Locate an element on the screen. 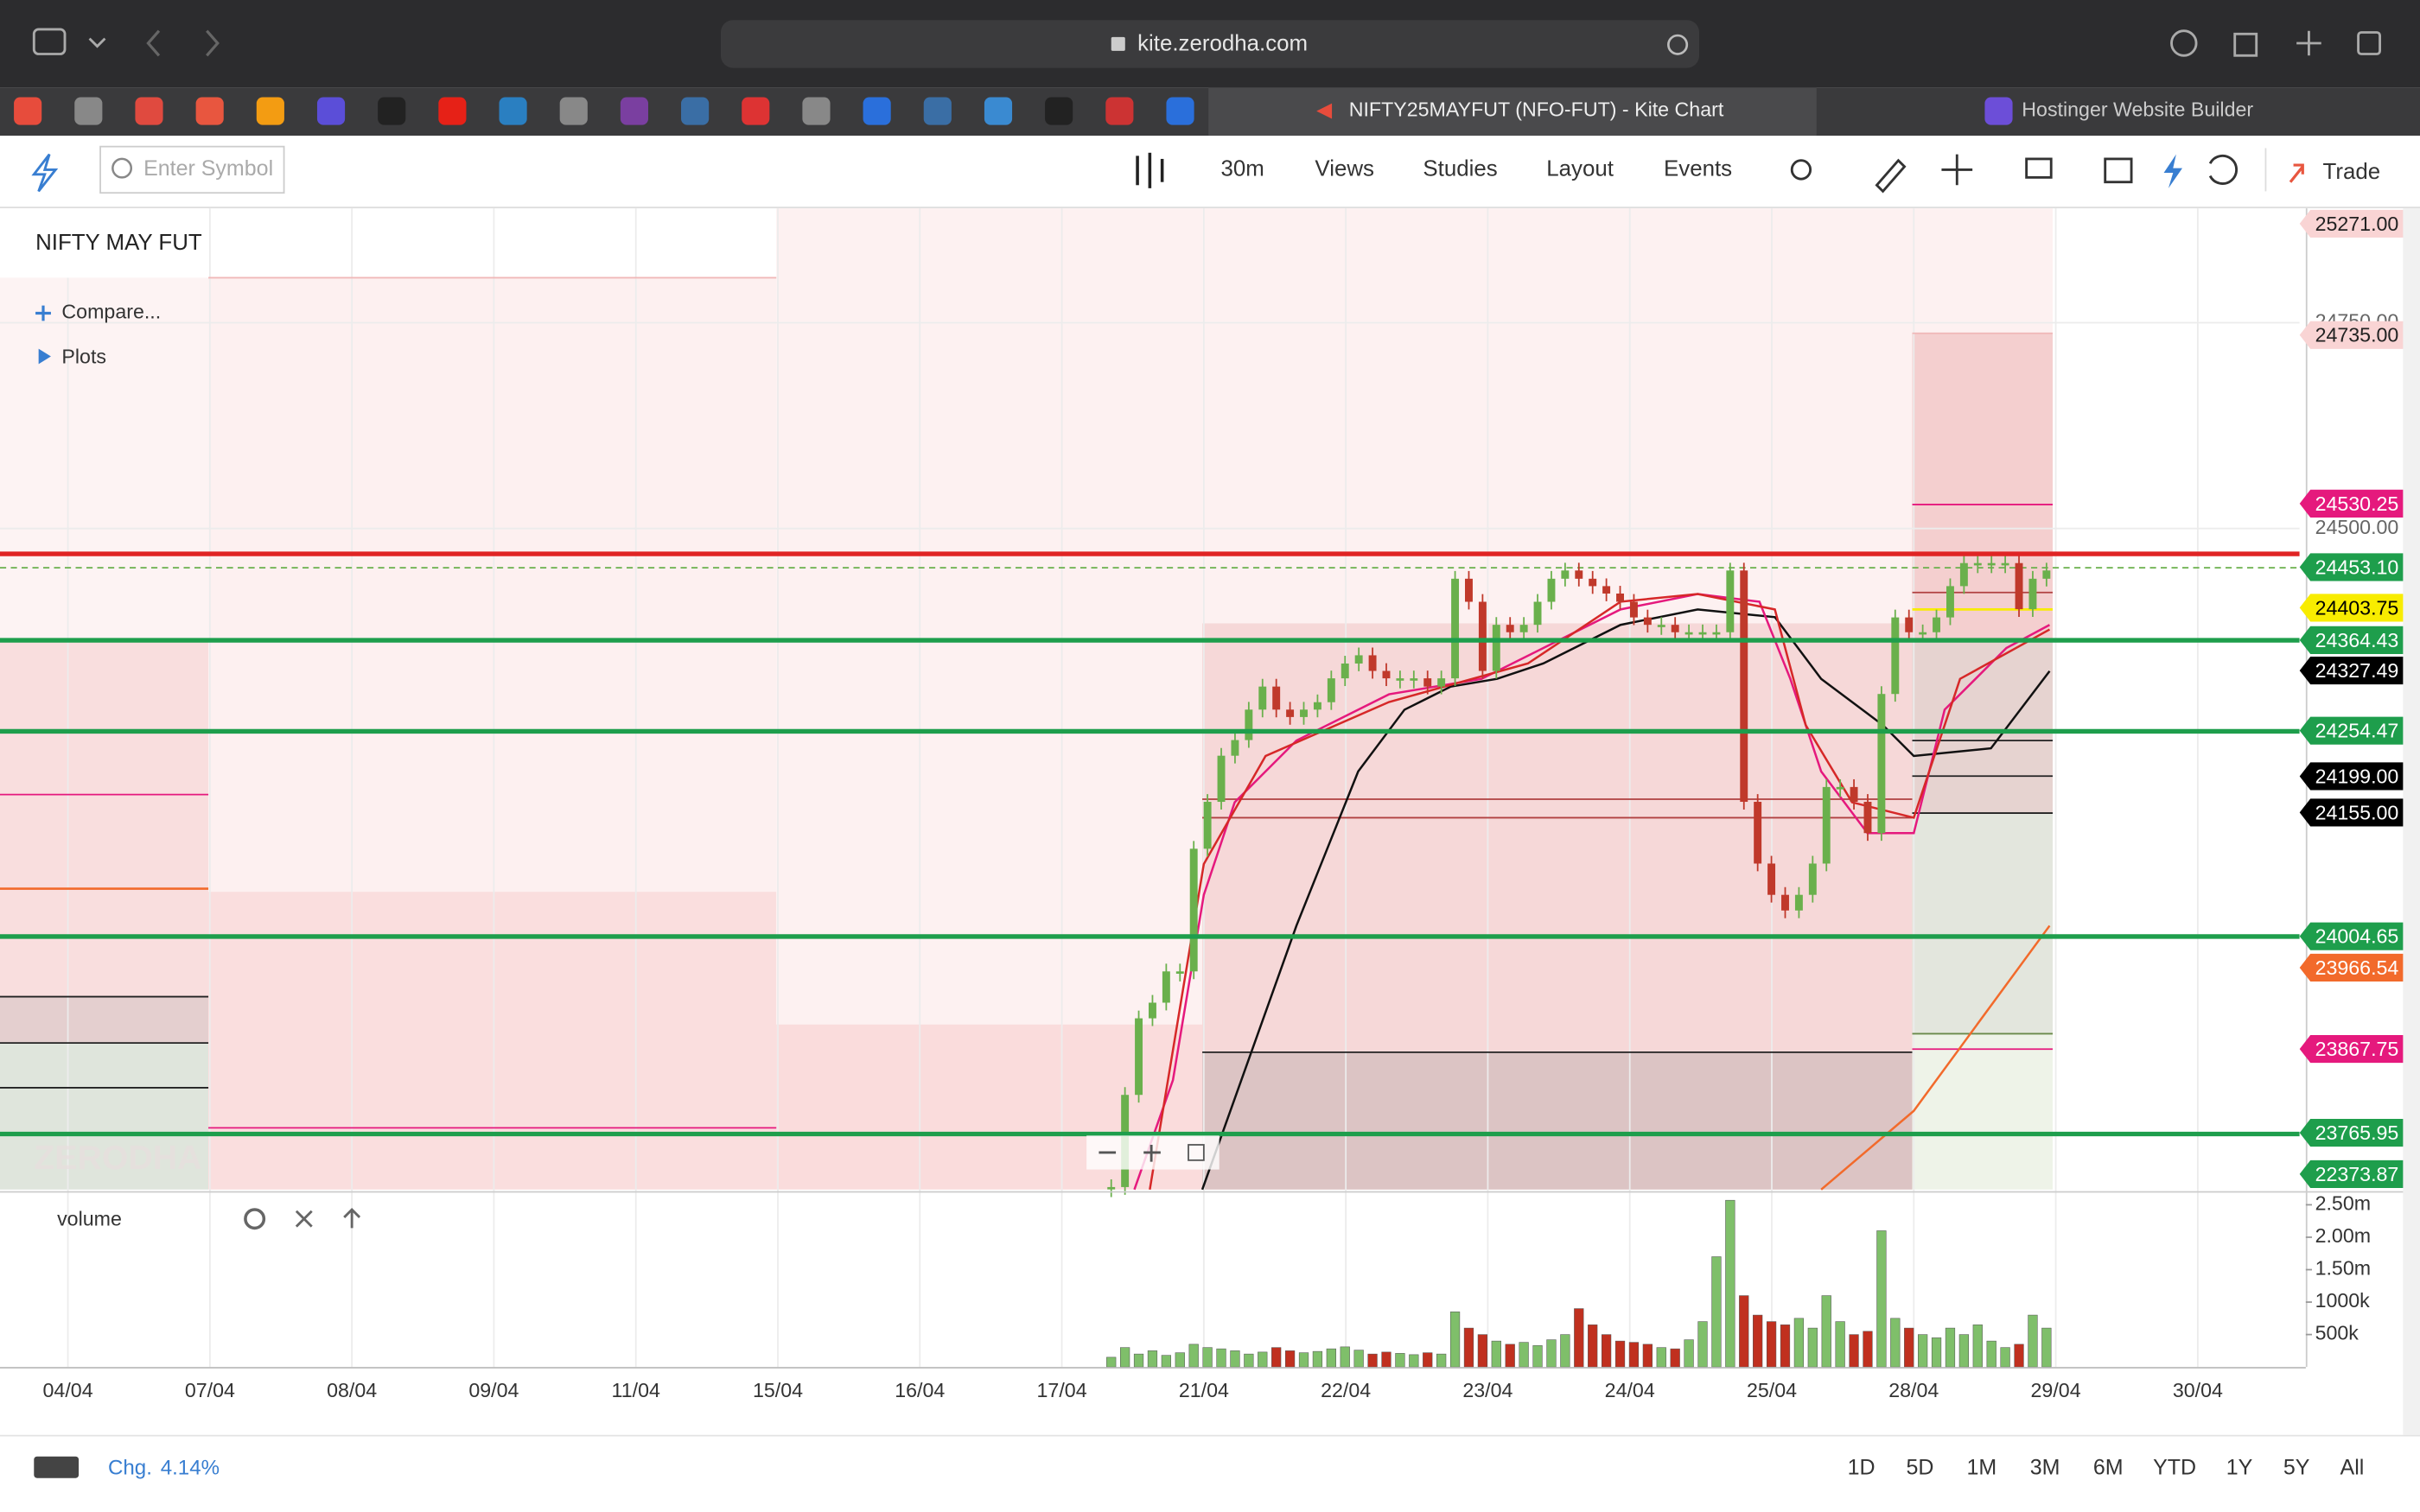  tab-overview is located at coordinates (2369, 43).